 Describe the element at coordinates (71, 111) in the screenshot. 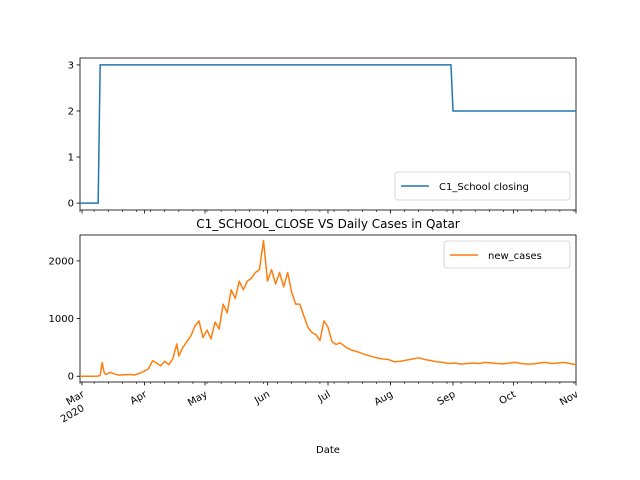

I see `y-tick-label: 2` at that location.